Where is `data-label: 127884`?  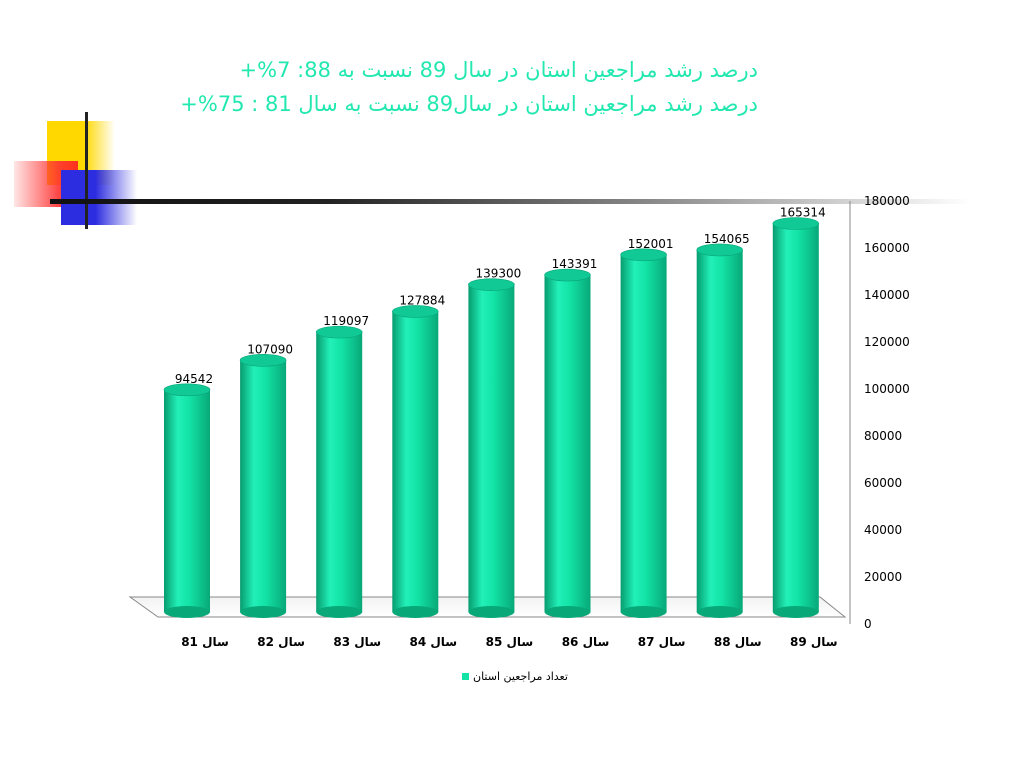 data-label: 127884 is located at coordinates (422, 300).